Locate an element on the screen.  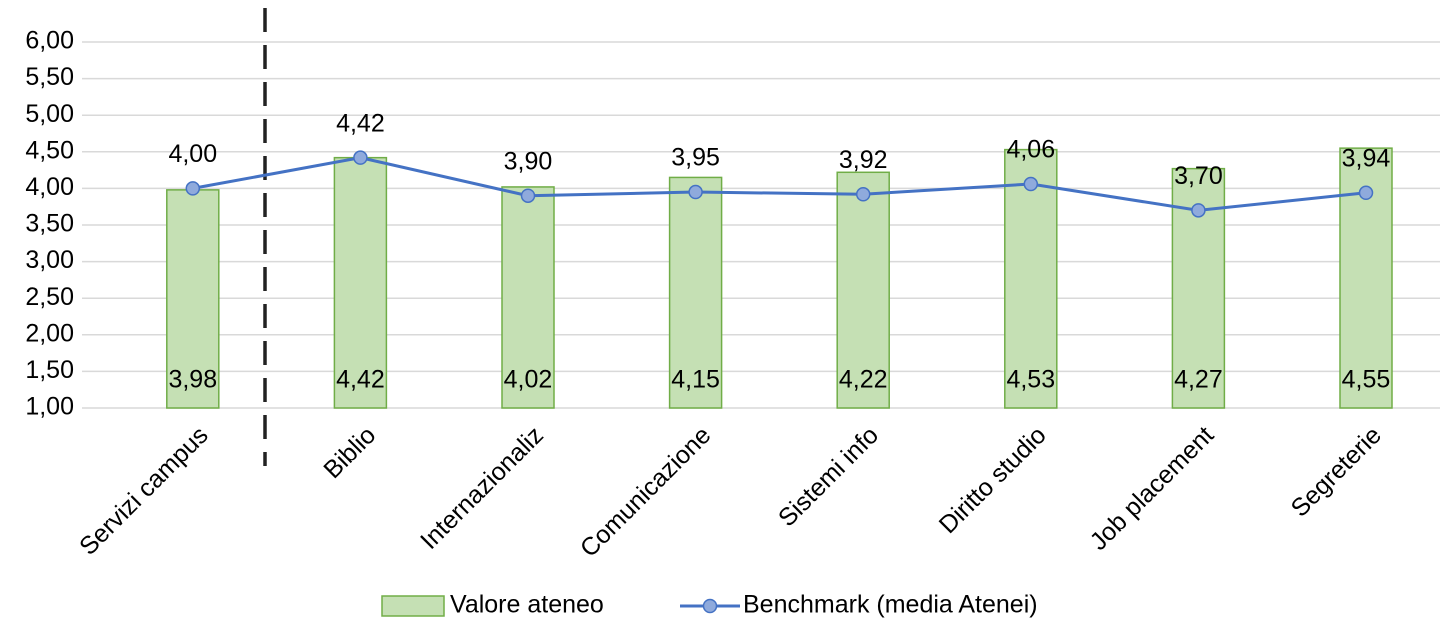
x-tick-label: Segreterie is located at coordinates (1336, 471).